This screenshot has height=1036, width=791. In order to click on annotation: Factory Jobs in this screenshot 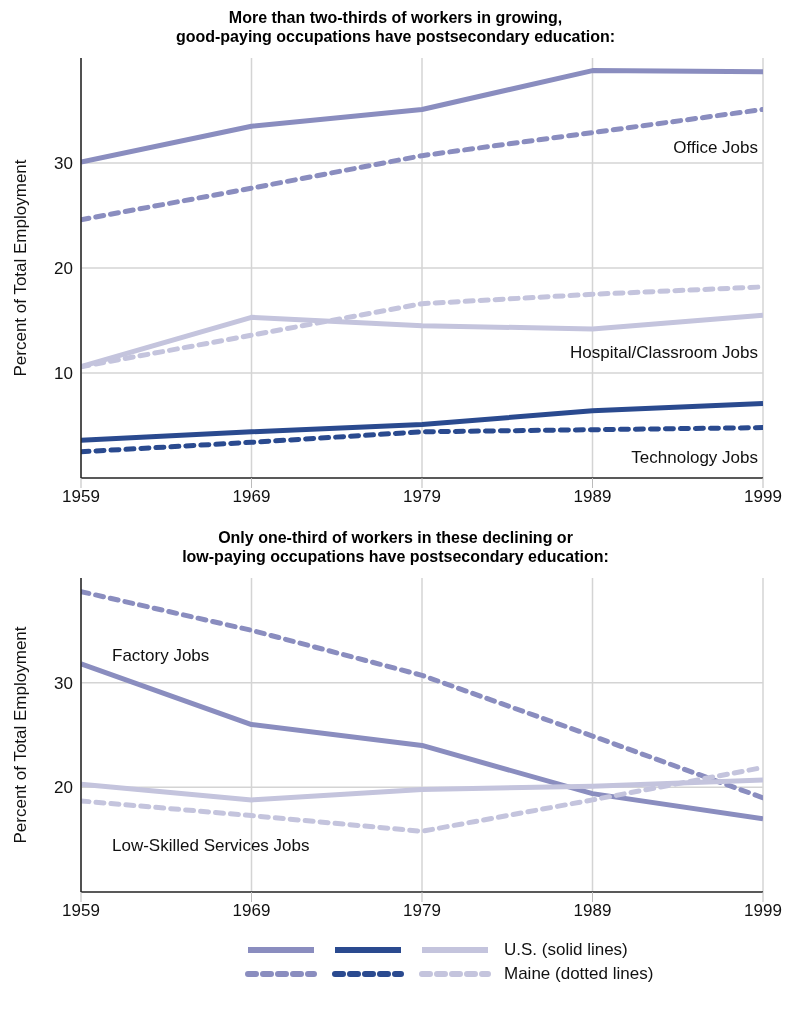, I will do `click(161, 656)`.